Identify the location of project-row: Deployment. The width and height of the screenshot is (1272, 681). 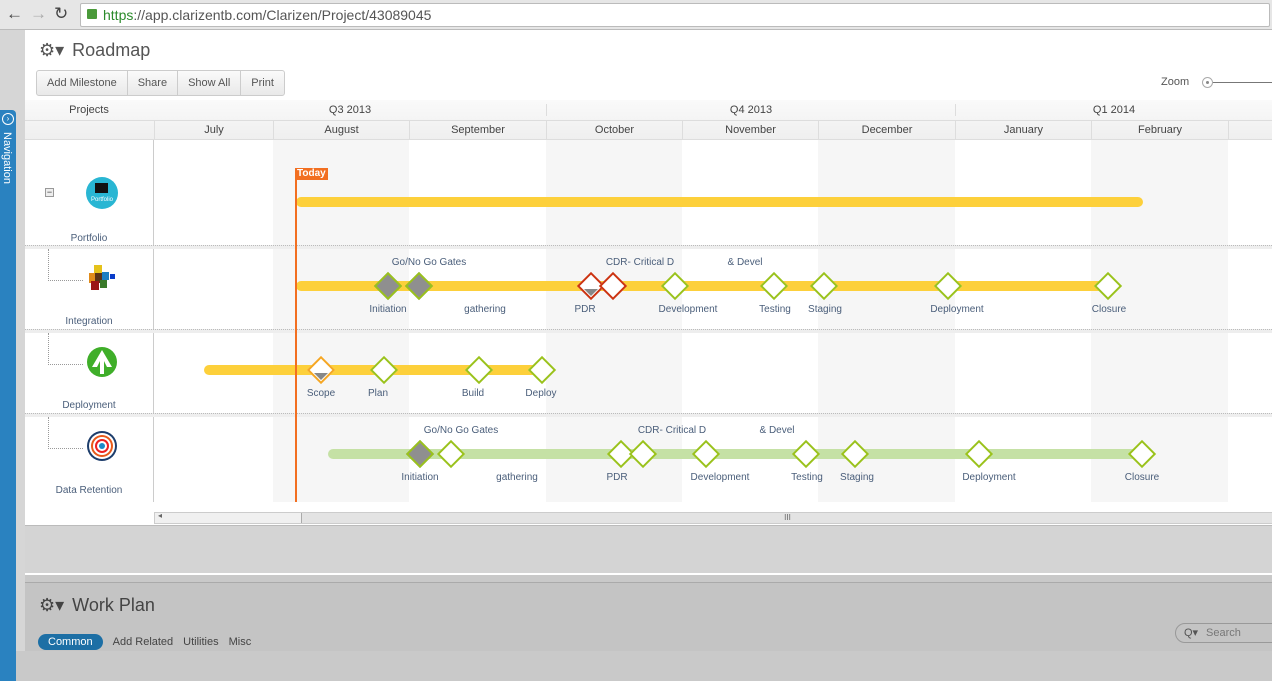
(648, 373).